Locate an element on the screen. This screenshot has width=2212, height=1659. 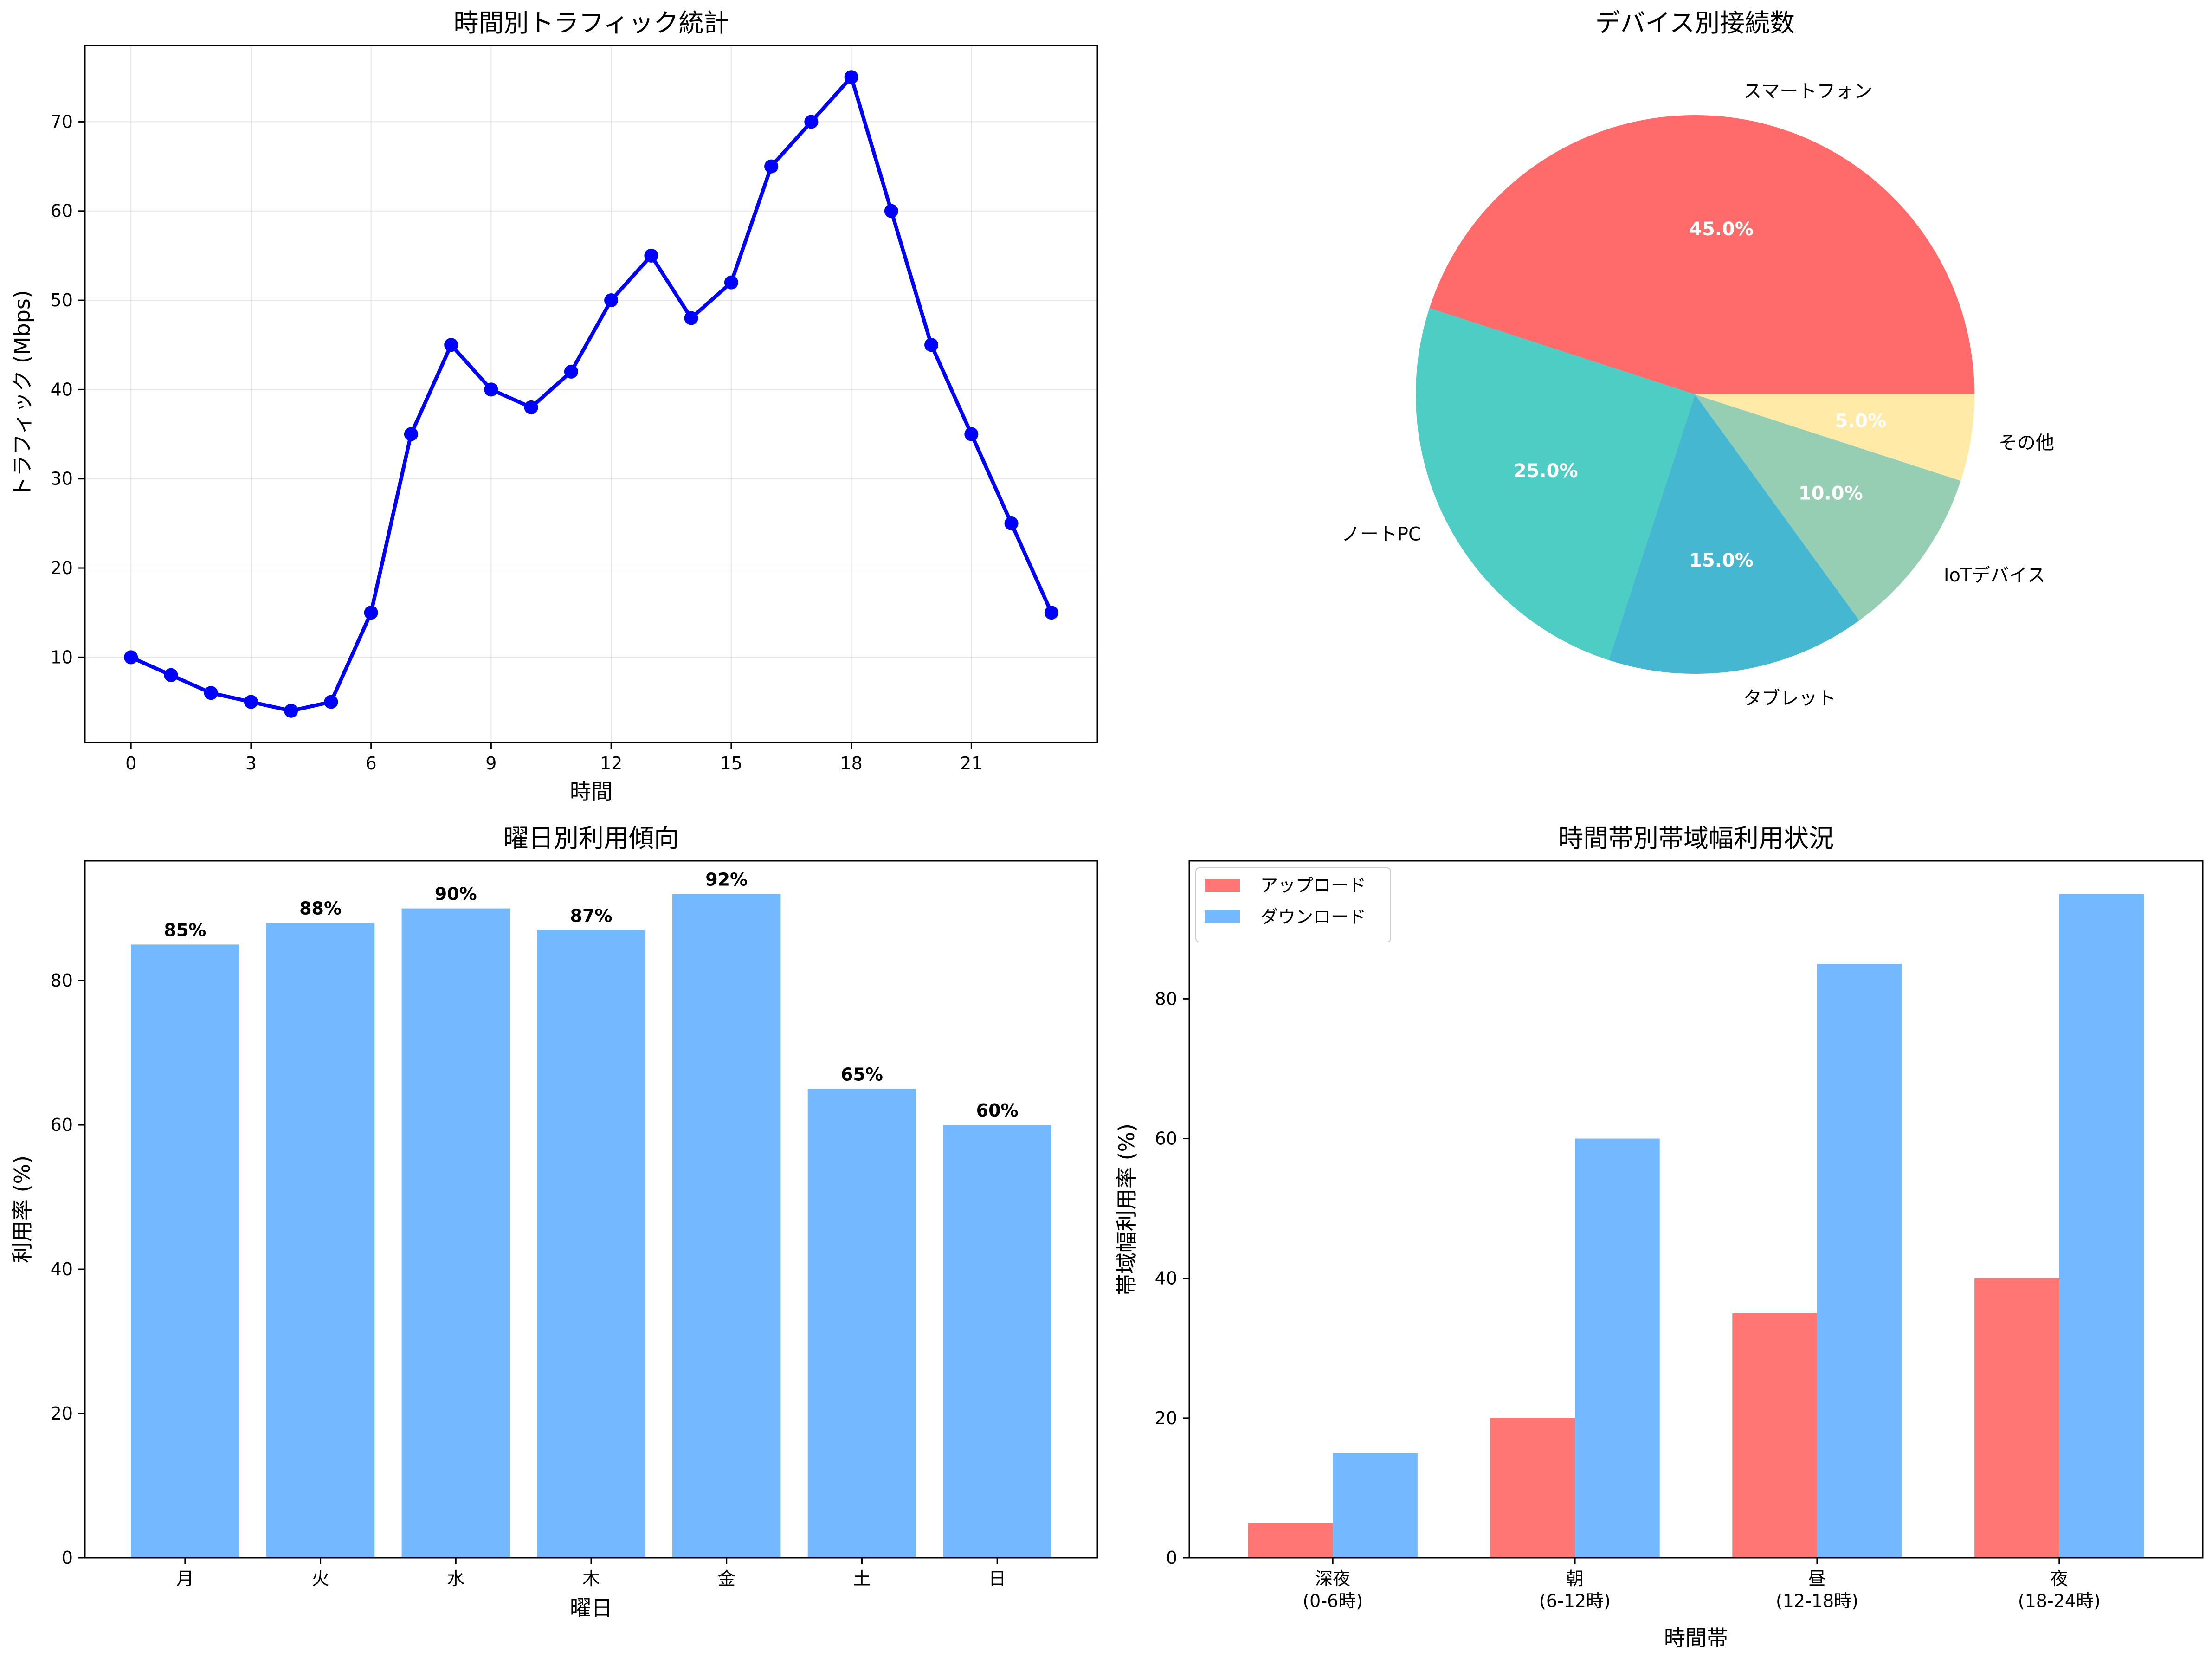
x-tick-label-line2: (6-12時) is located at coordinates (1575, 1601).